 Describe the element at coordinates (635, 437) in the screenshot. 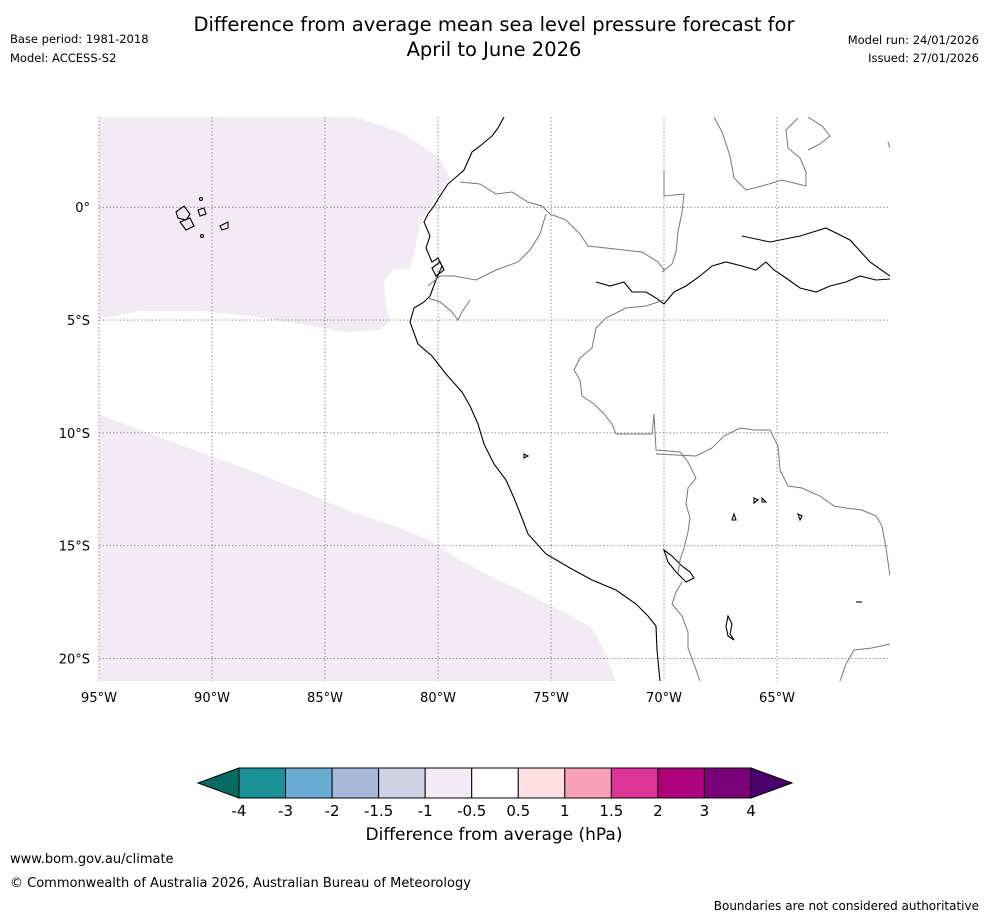

I see `border-peru-brazil` at that location.